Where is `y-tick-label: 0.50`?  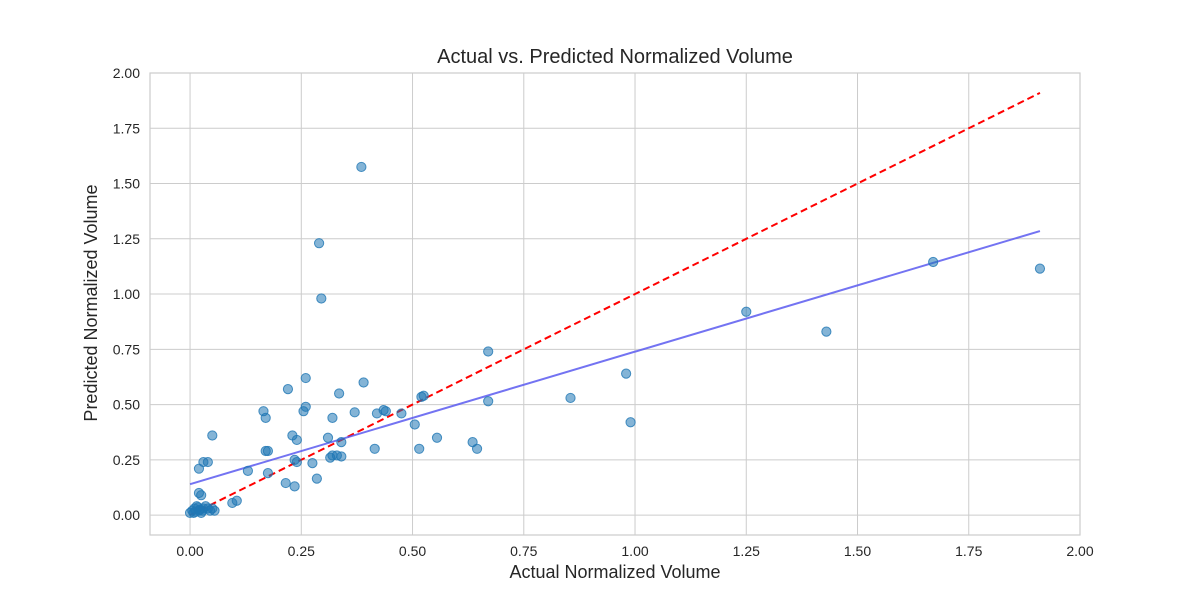 y-tick-label: 0.50 is located at coordinates (126, 405).